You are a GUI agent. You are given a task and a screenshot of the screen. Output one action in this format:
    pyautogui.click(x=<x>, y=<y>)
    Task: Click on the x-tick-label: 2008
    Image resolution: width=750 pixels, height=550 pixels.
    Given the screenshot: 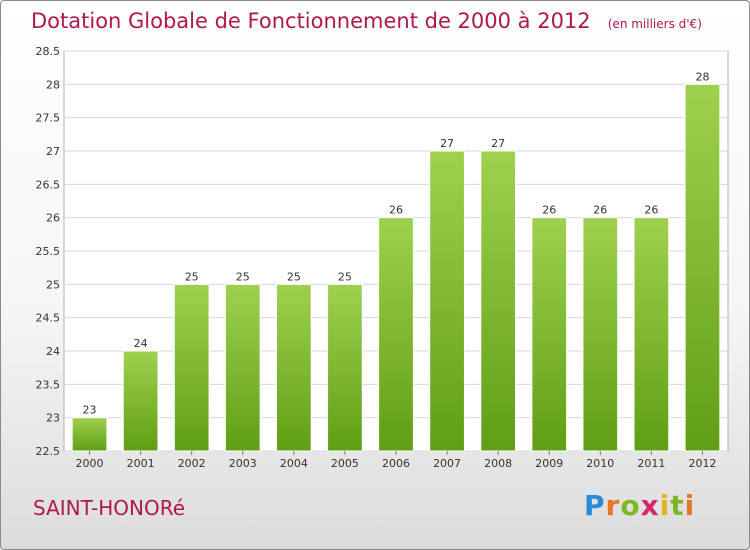 What is the action you would take?
    pyautogui.click(x=498, y=463)
    